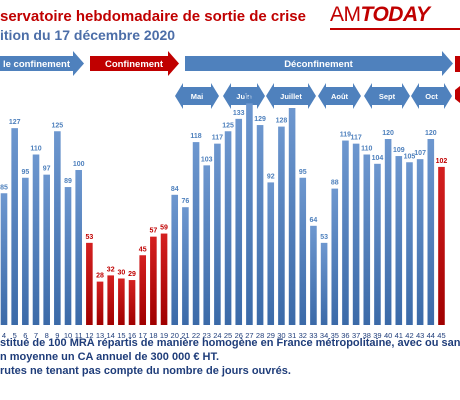 This screenshot has width=460, height=400. Describe the element at coordinates (153, 335) in the screenshot. I see `x-tick-label-18: 18` at that location.